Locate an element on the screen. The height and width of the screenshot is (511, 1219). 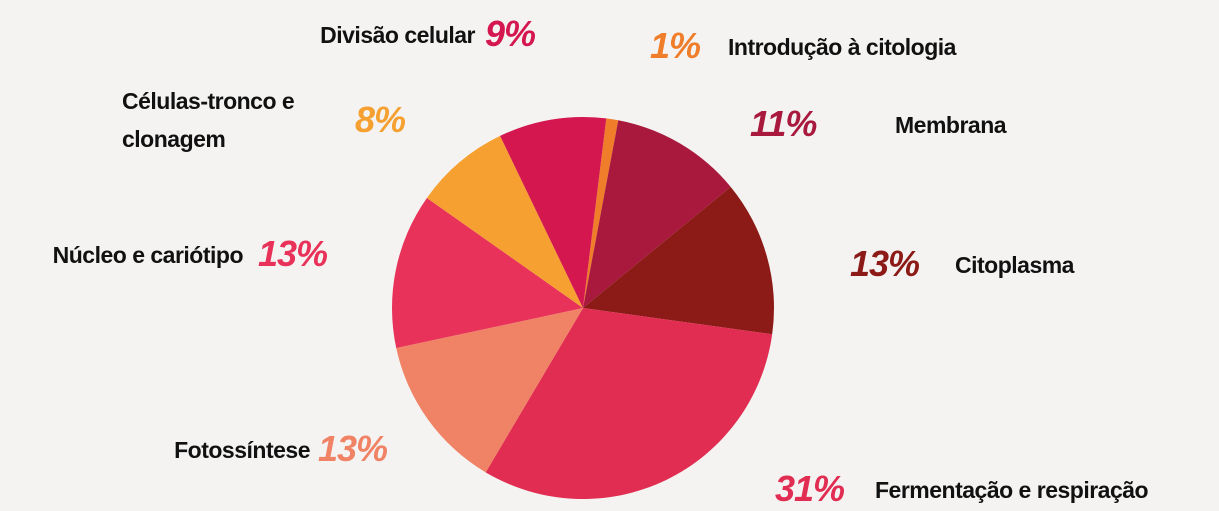
slice-label: Fermentação e respiração is located at coordinates (1012, 490).